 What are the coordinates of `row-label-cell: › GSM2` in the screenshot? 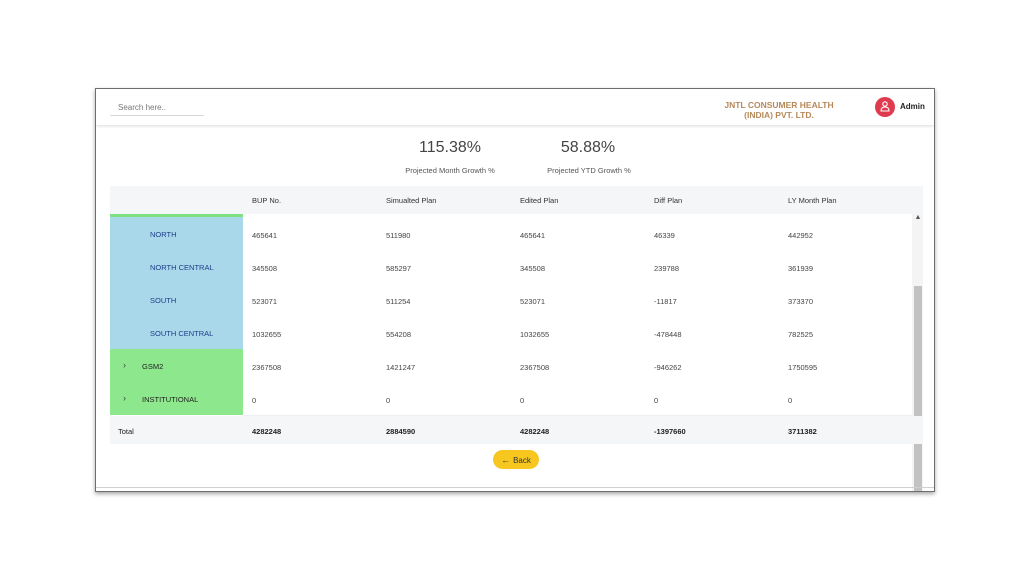 It's located at (176, 366).